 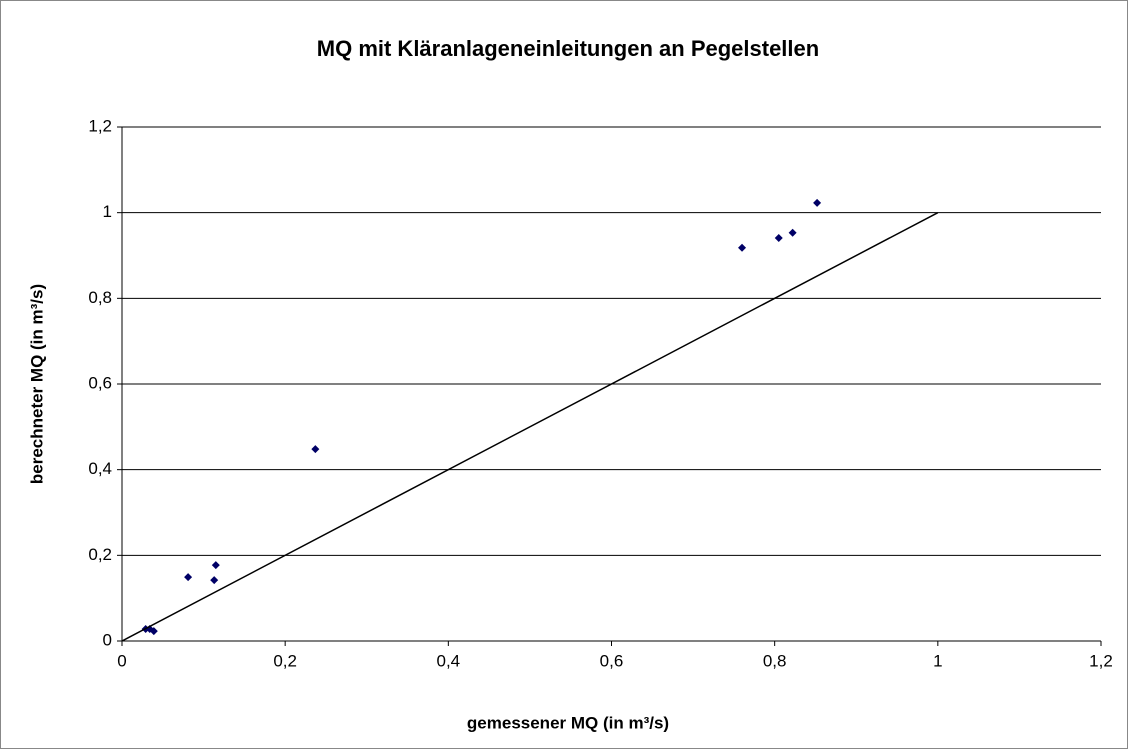 I want to click on y-tick-label: 0,8, so click(x=100, y=297).